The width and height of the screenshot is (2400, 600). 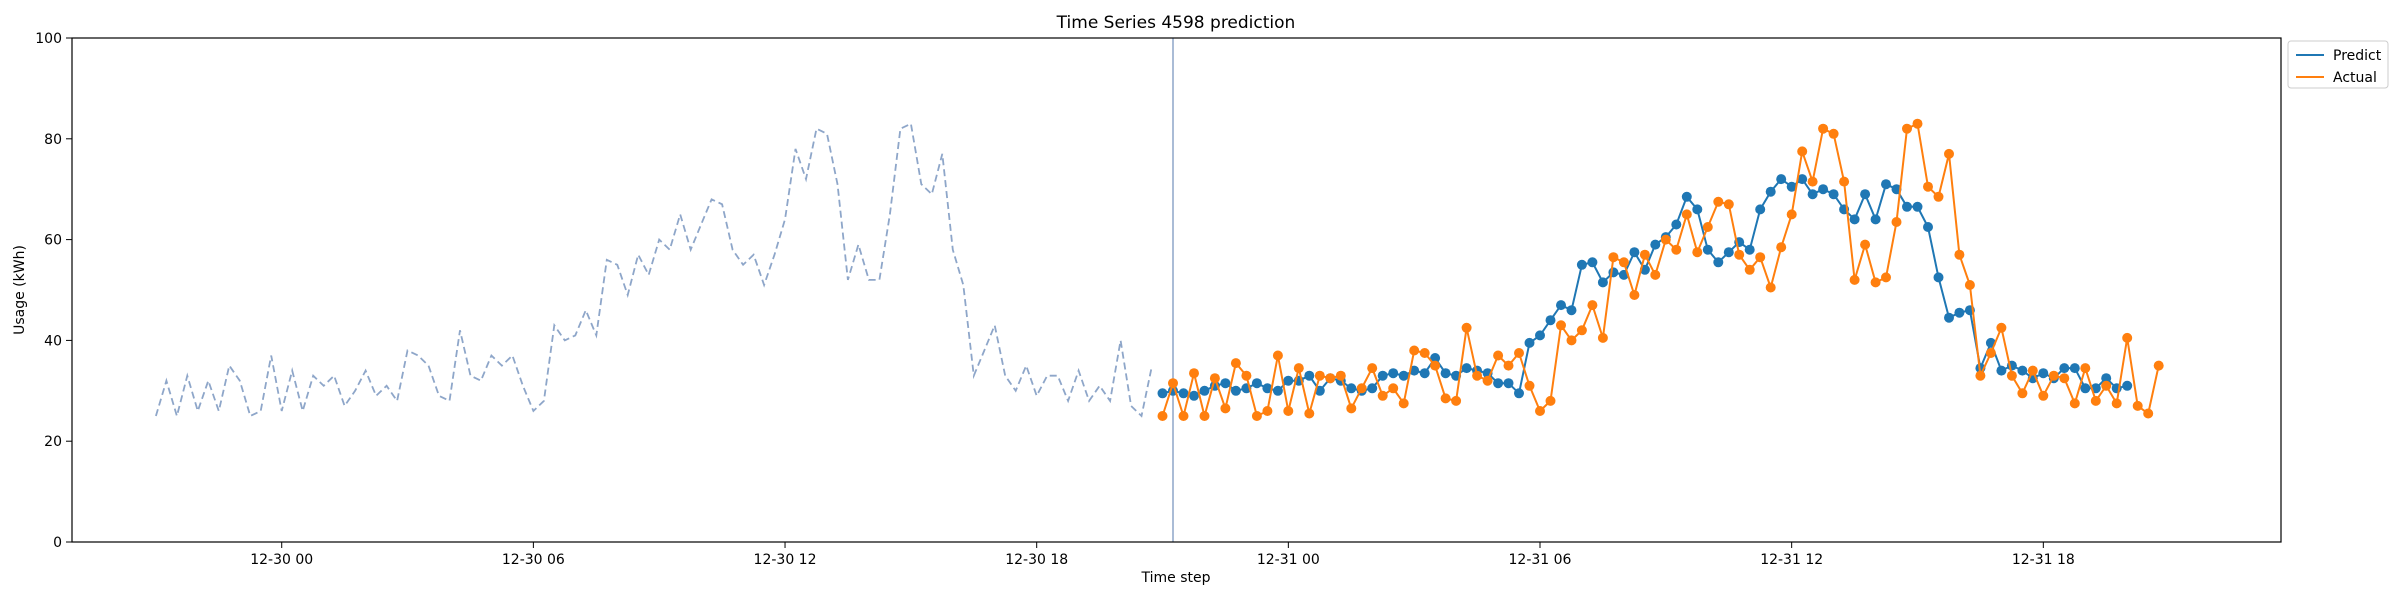 I want to click on x-axis-label: Time step, so click(x=1176, y=578).